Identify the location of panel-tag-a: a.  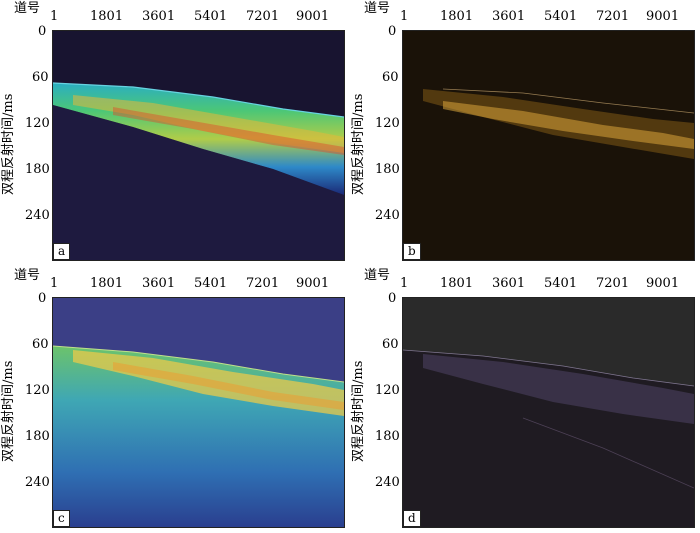
(62, 251).